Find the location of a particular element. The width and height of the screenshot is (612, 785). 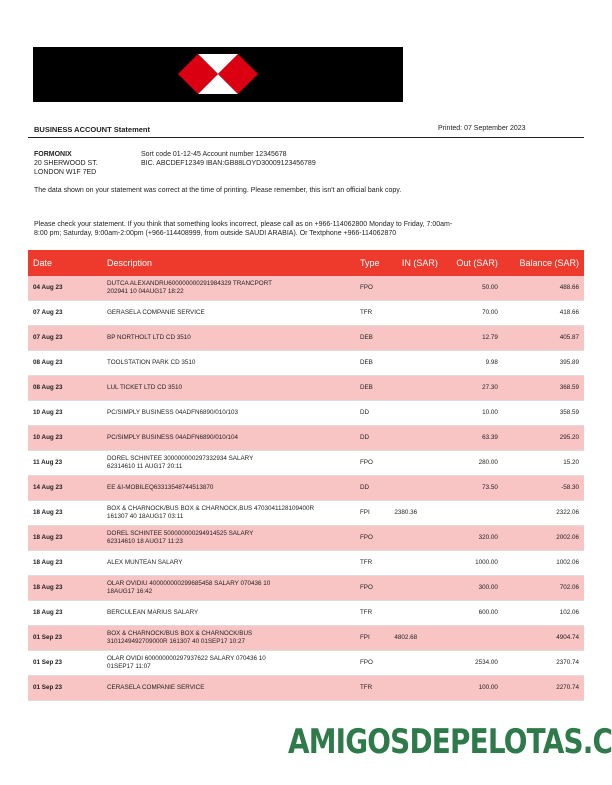

balance-cell: 1002.06 is located at coordinates (543, 563).